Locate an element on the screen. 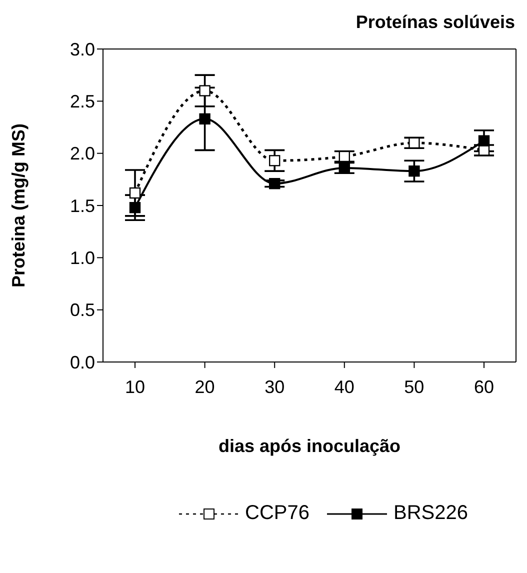 The image size is (527, 573). y-tick-label: 3.0 is located at coordinates (82, 49).